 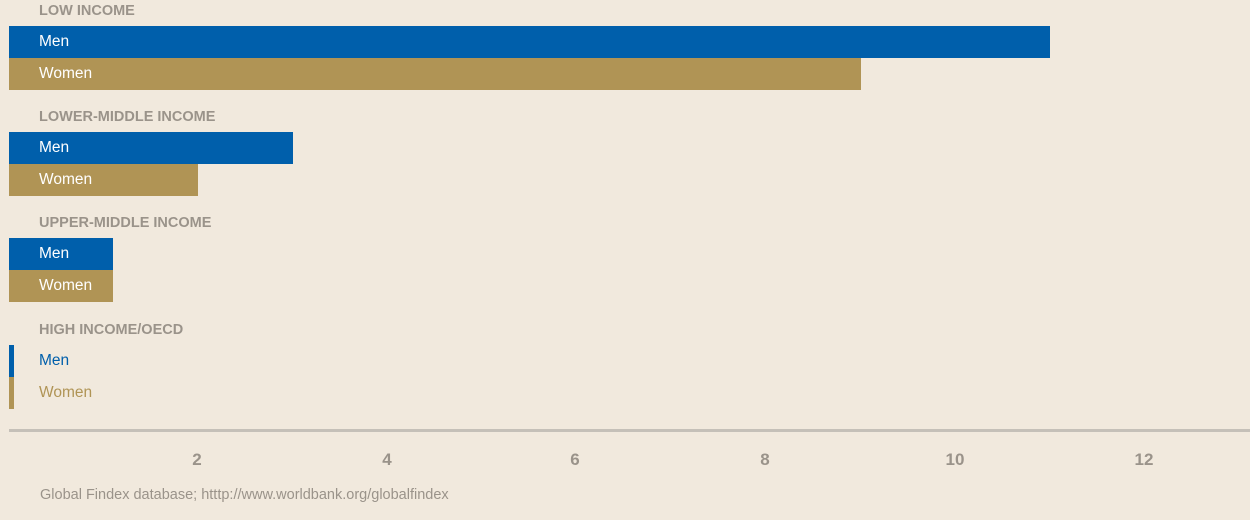 What do you see at coordinates (955, 459) in the screenshot?
I see `x-tick-label: 10` at bounding box center [955, 459].